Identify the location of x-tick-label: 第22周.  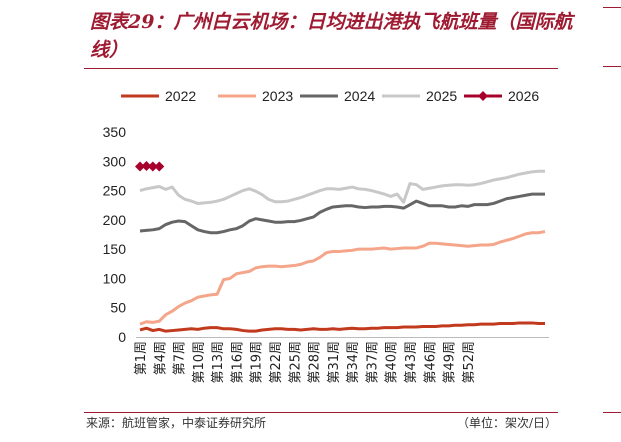
(276, 362).